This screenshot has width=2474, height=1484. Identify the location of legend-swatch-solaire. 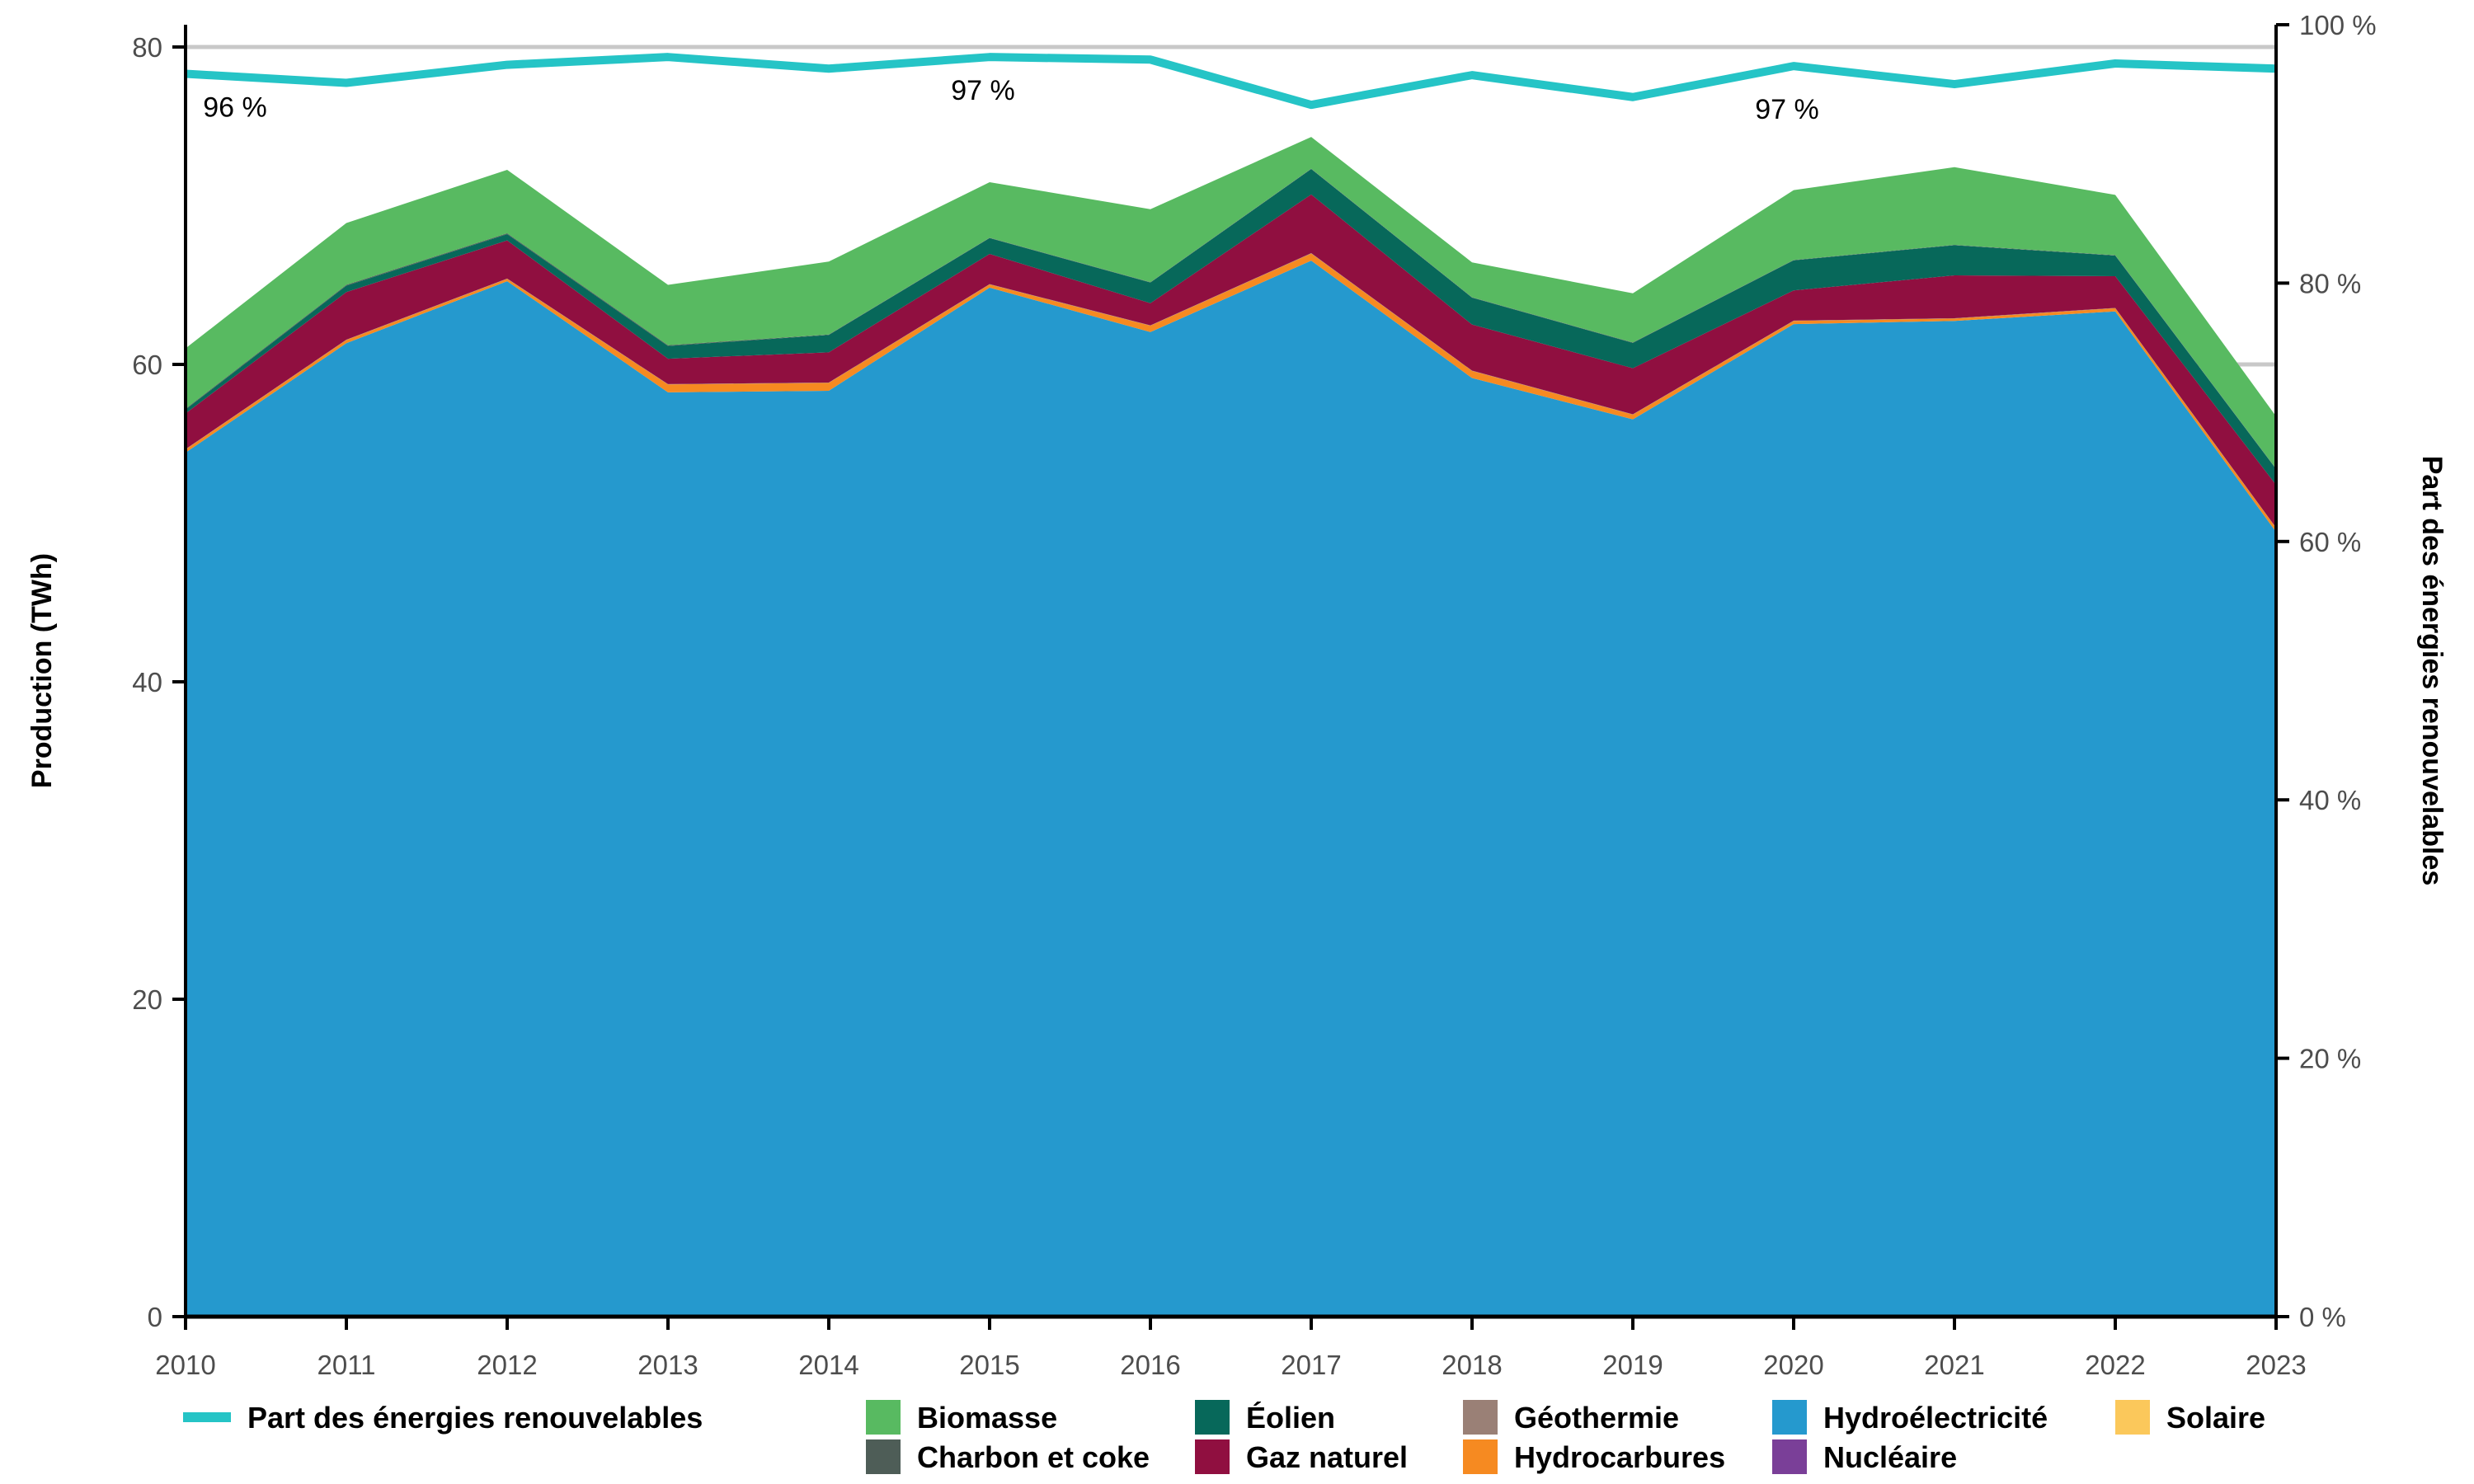
(2132, 1417).